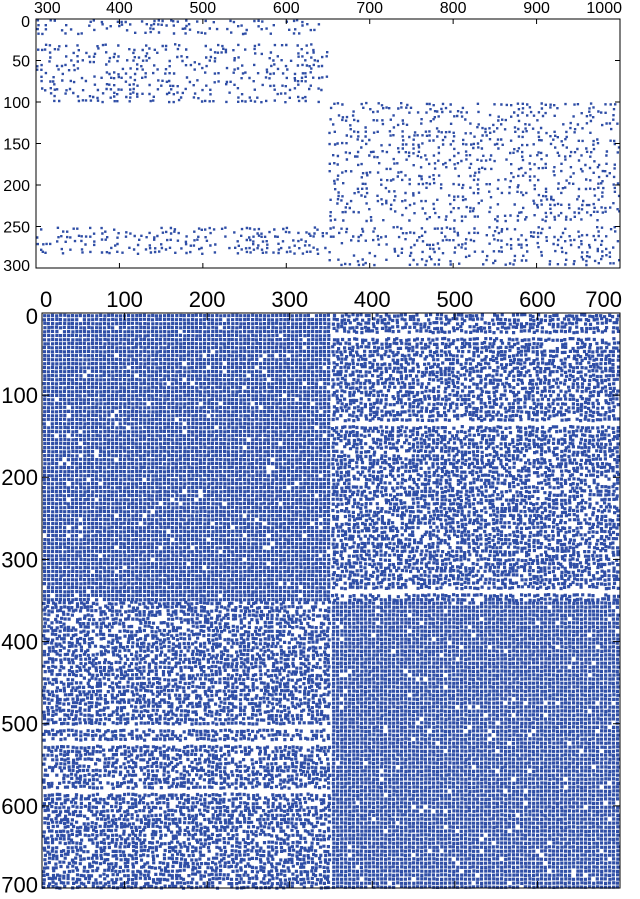 The width and height of the screenshot is (640, 899). I want to click on block-3-points, so click(475, 745).